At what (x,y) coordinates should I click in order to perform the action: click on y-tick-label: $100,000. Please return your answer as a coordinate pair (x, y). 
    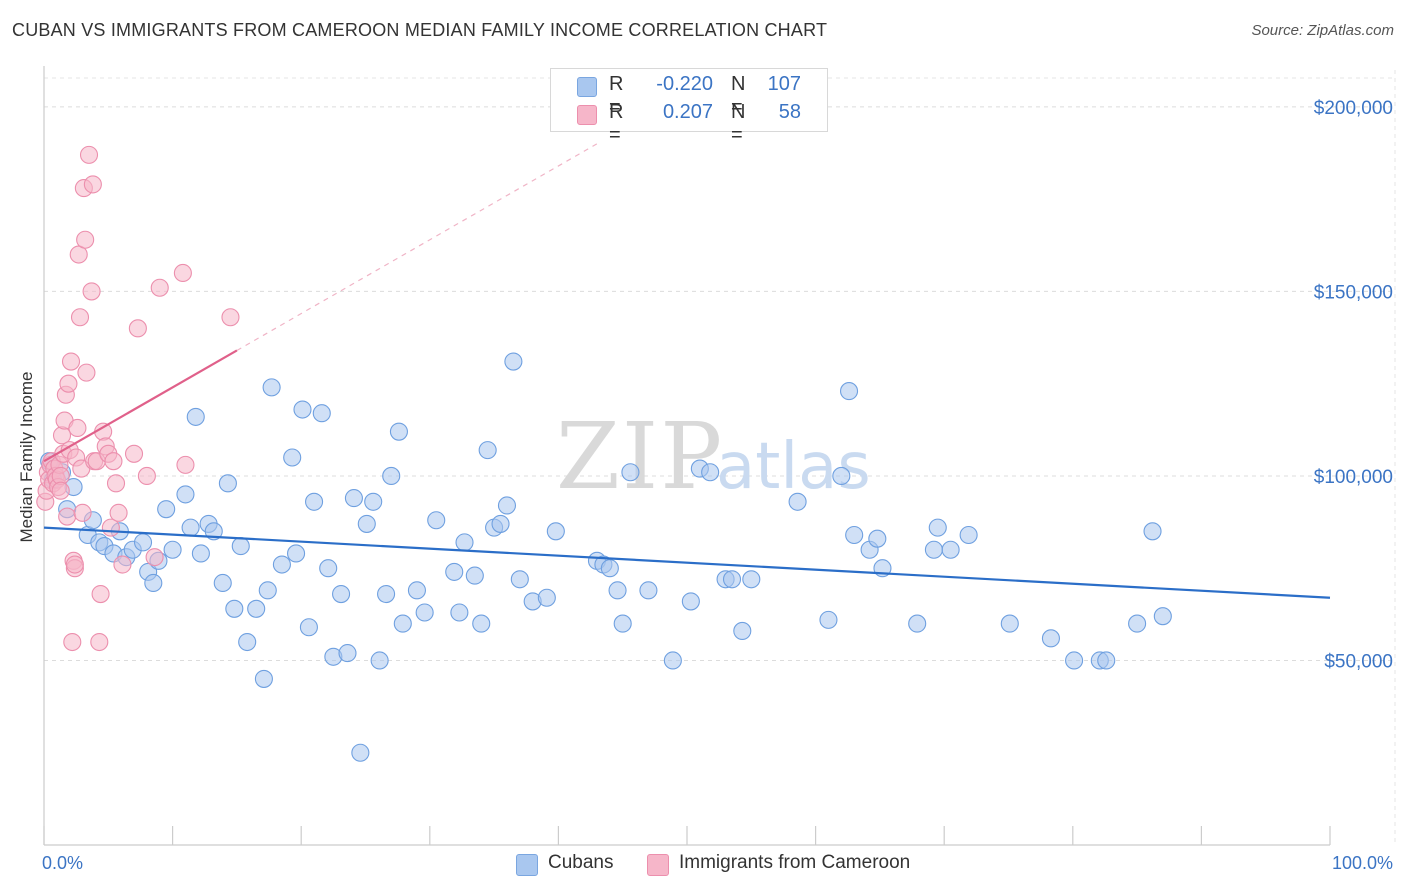
    Looking at the image, I should click on (1353, 477).